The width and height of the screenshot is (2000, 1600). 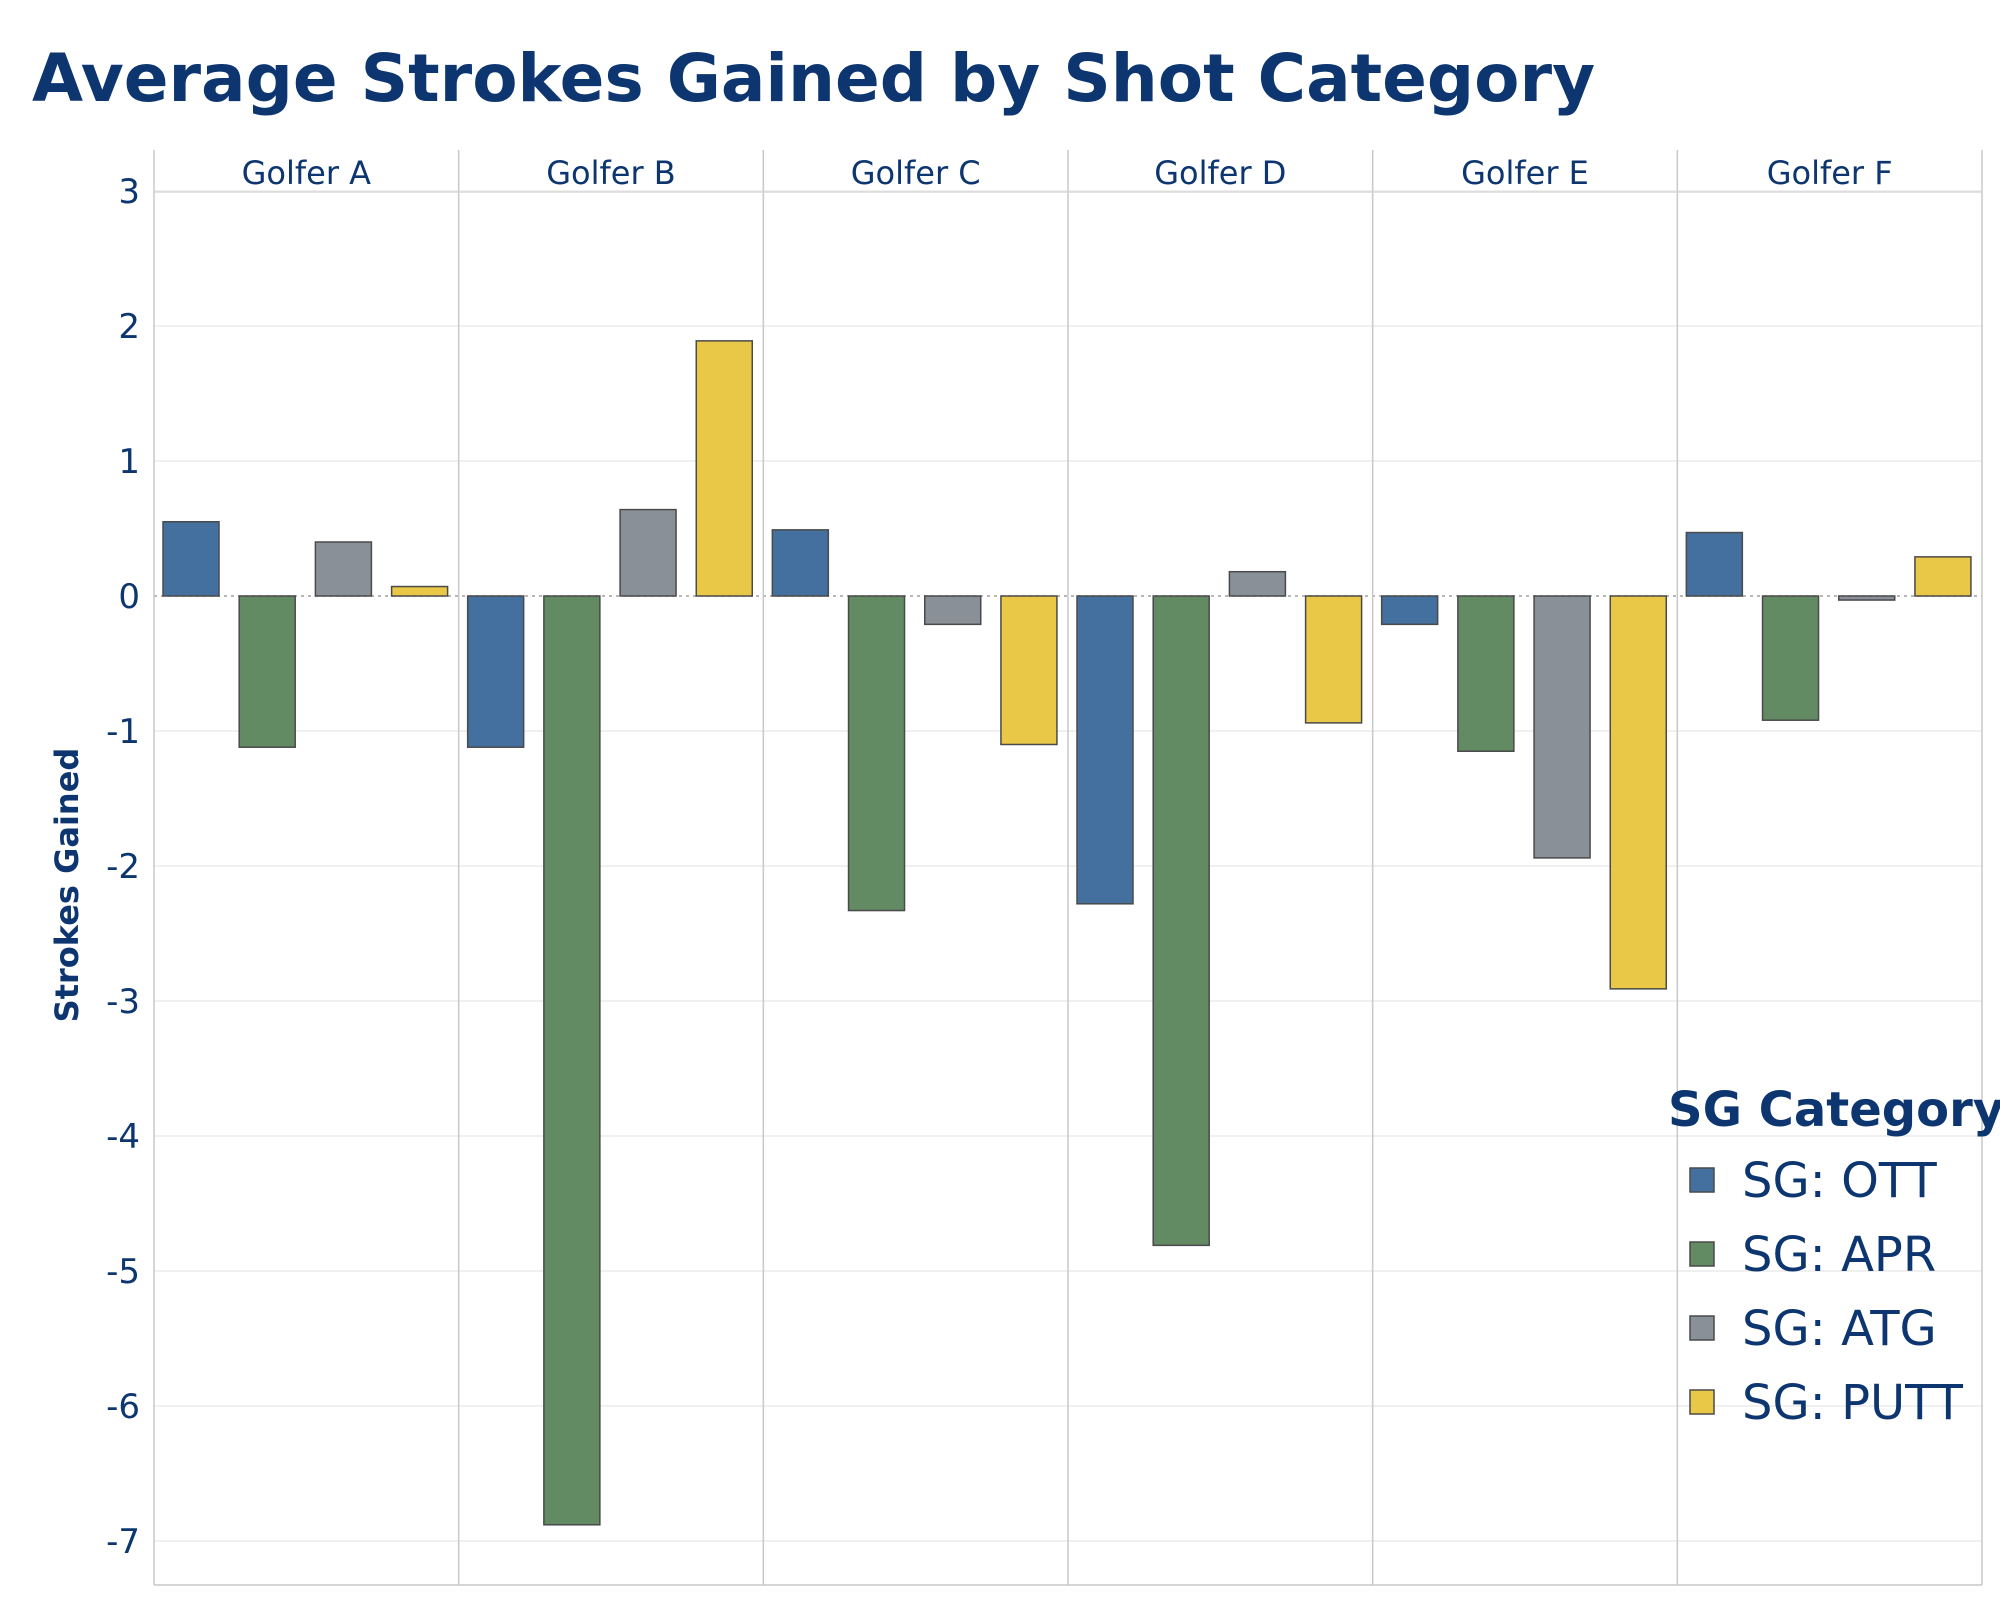 What do you see at coordinates (307, 173) in the screenshot?
I see `panel-label: Golfer A` at bounding box center [307, 173].